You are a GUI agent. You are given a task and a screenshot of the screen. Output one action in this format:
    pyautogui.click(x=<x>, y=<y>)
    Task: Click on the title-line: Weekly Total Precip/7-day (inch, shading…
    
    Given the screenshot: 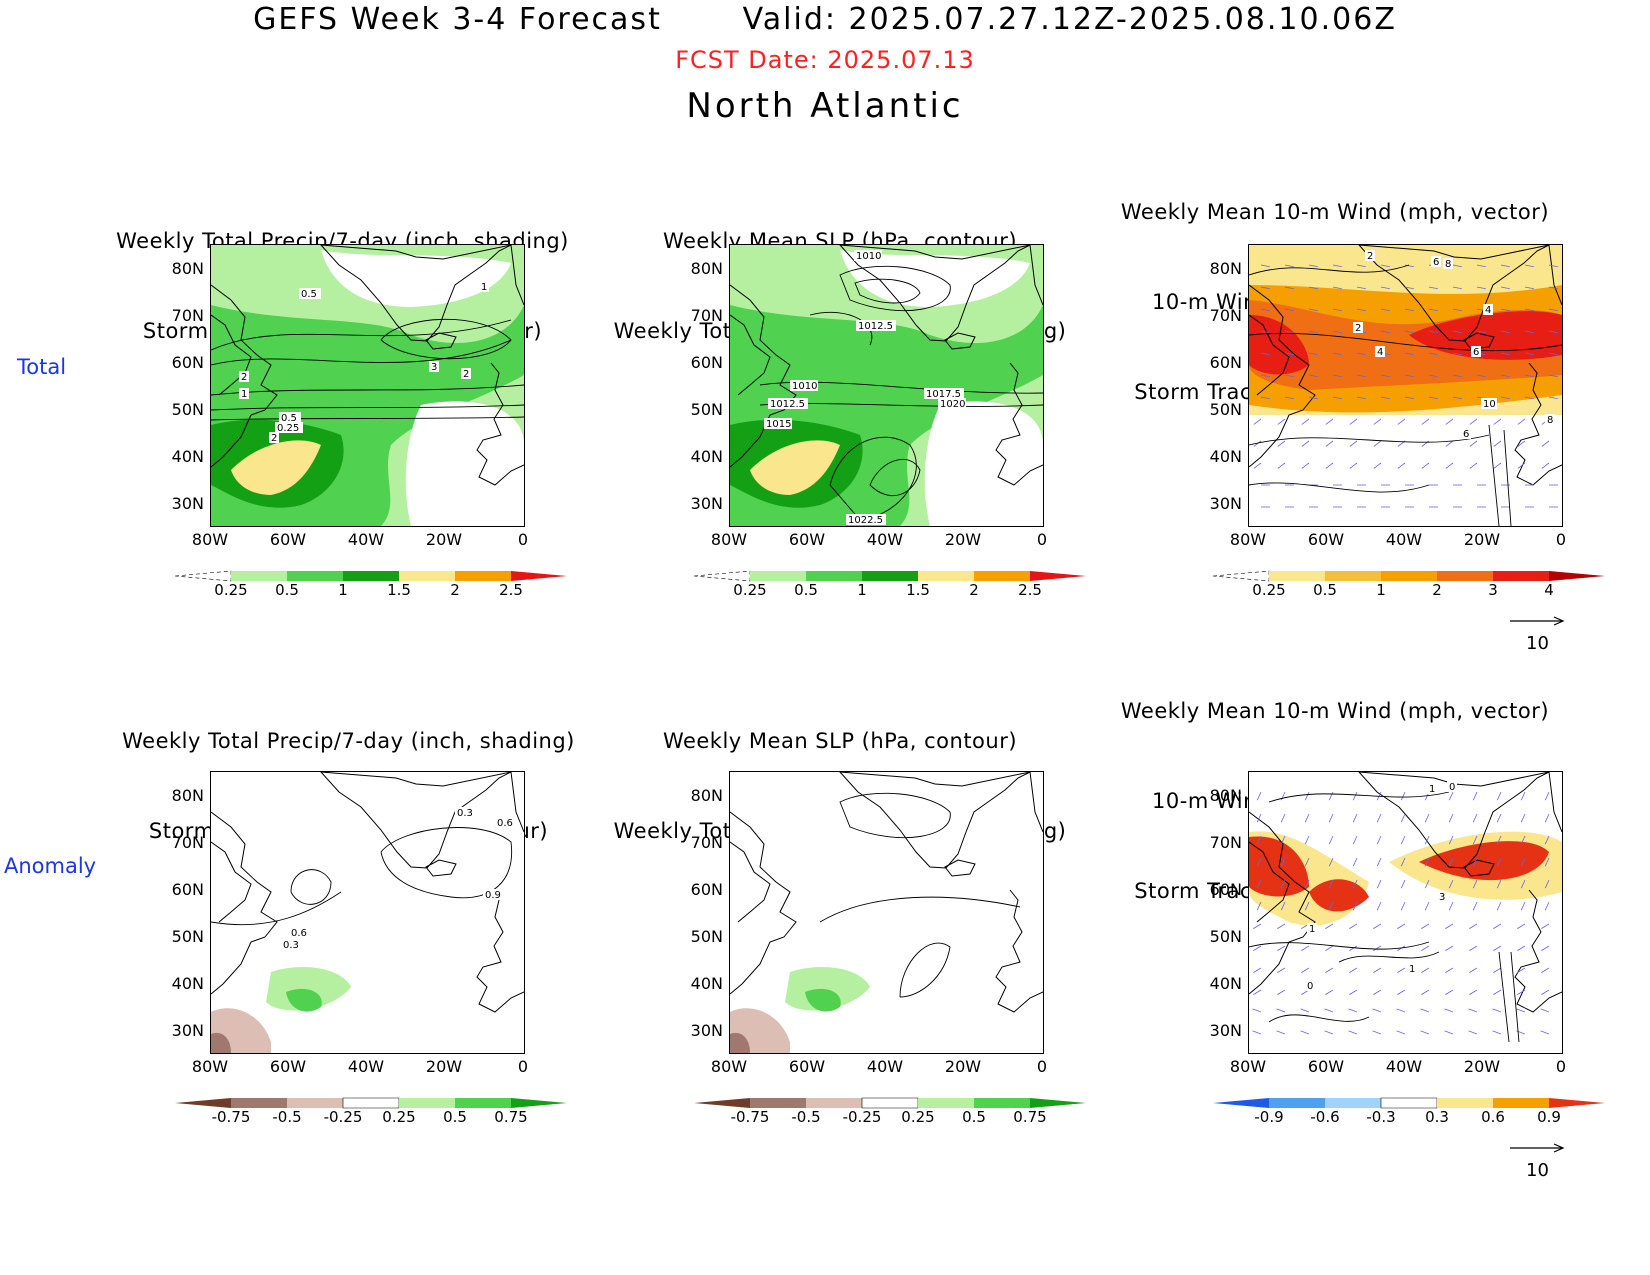 What is the action you would take?
    pyautogui.click(x=348, y=741)
    